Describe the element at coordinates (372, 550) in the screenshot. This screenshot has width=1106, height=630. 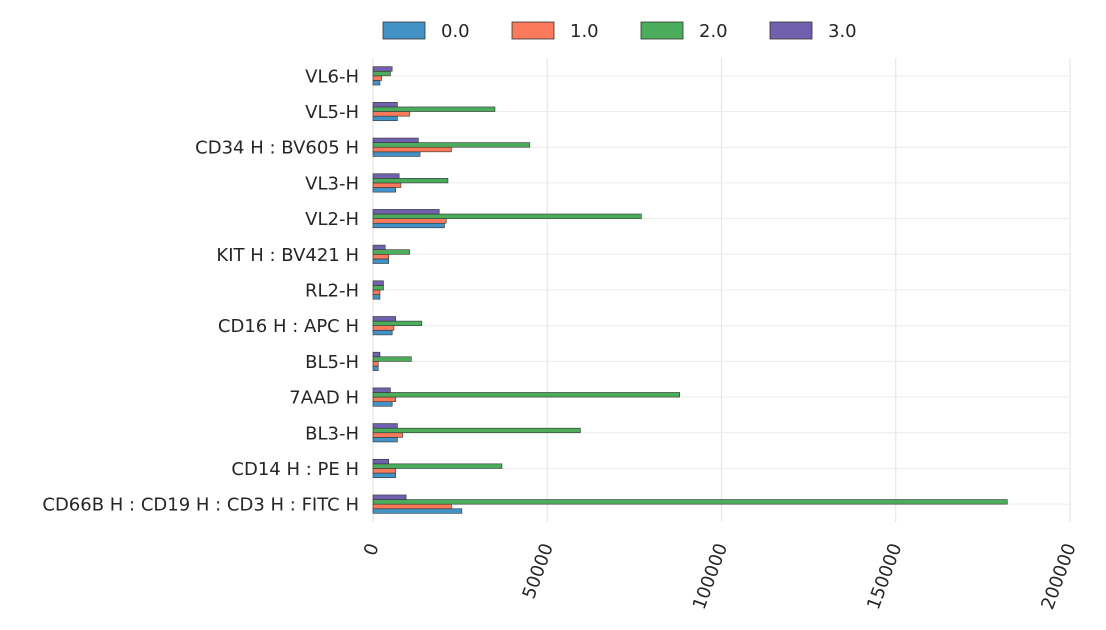
I see `x-tick-label: 0` at that location.